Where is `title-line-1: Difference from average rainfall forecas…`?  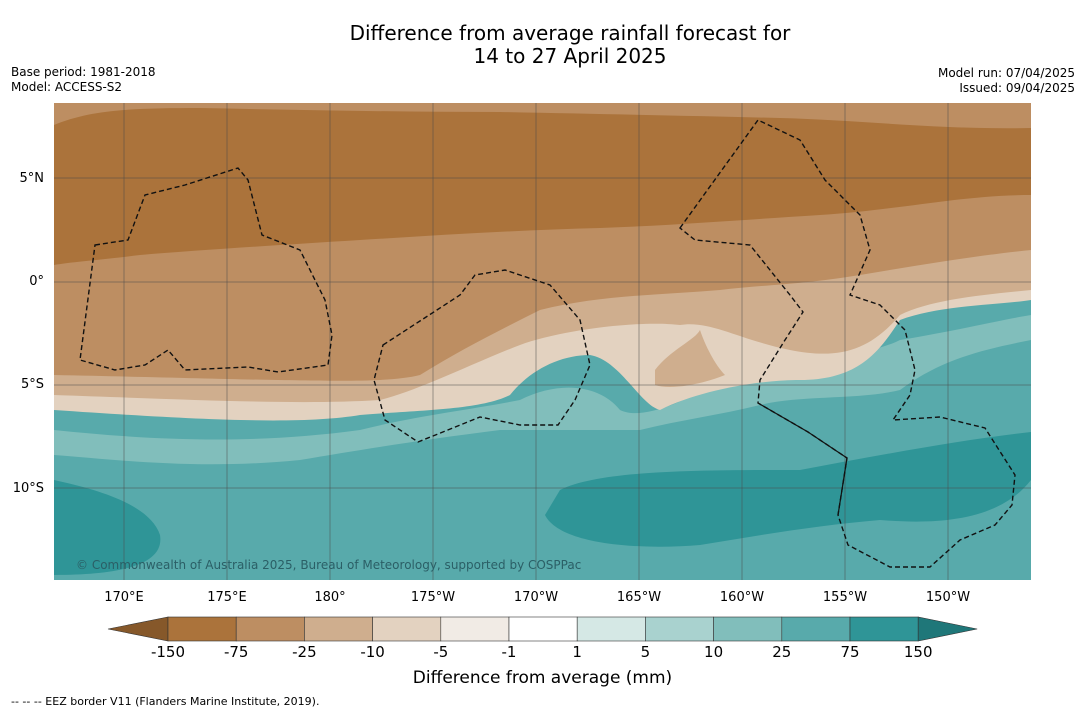
title-line-1: Difference from average rainfall forecas… is located at coordinates (570, 33).